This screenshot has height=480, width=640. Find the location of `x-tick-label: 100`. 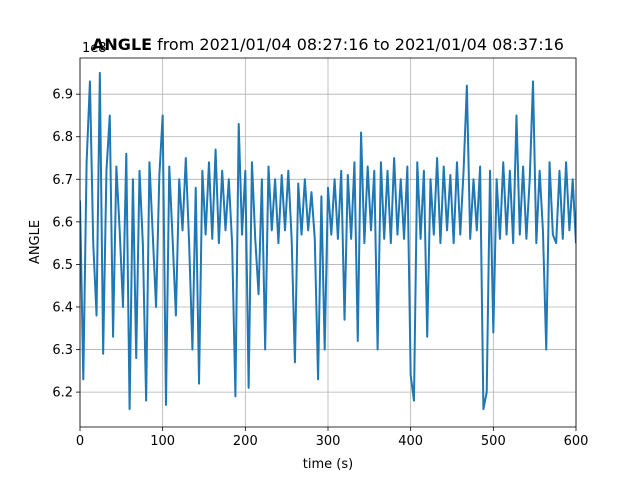

x-tick-label: 100 is located at coordinates (162, 441).